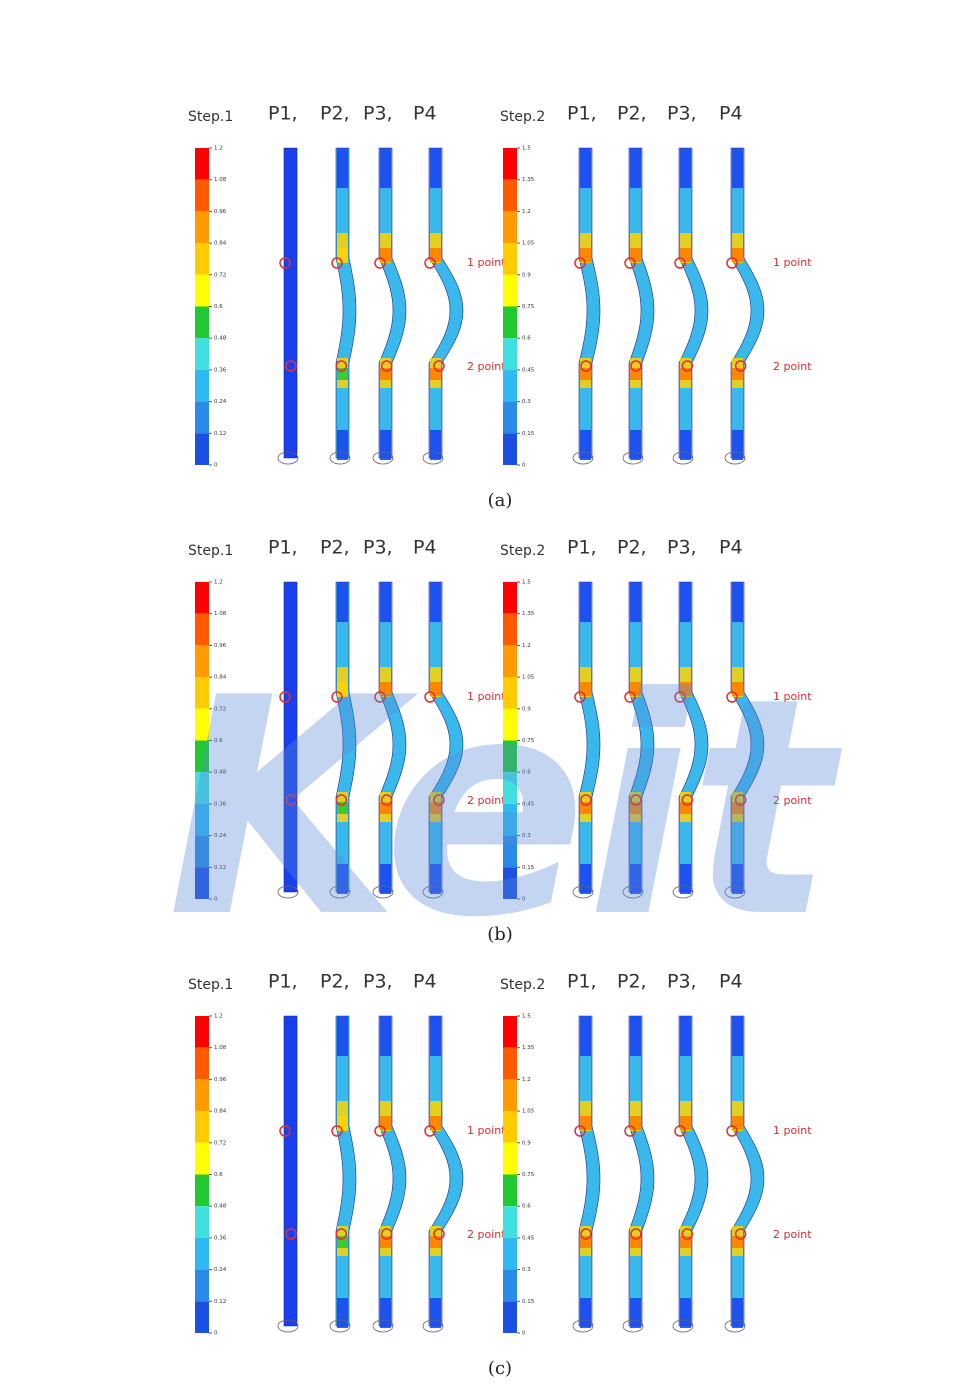 The width and height of the screenshot is (959, 1384). I want to click on colorbar-label: 0.48, so click(220, 1207).